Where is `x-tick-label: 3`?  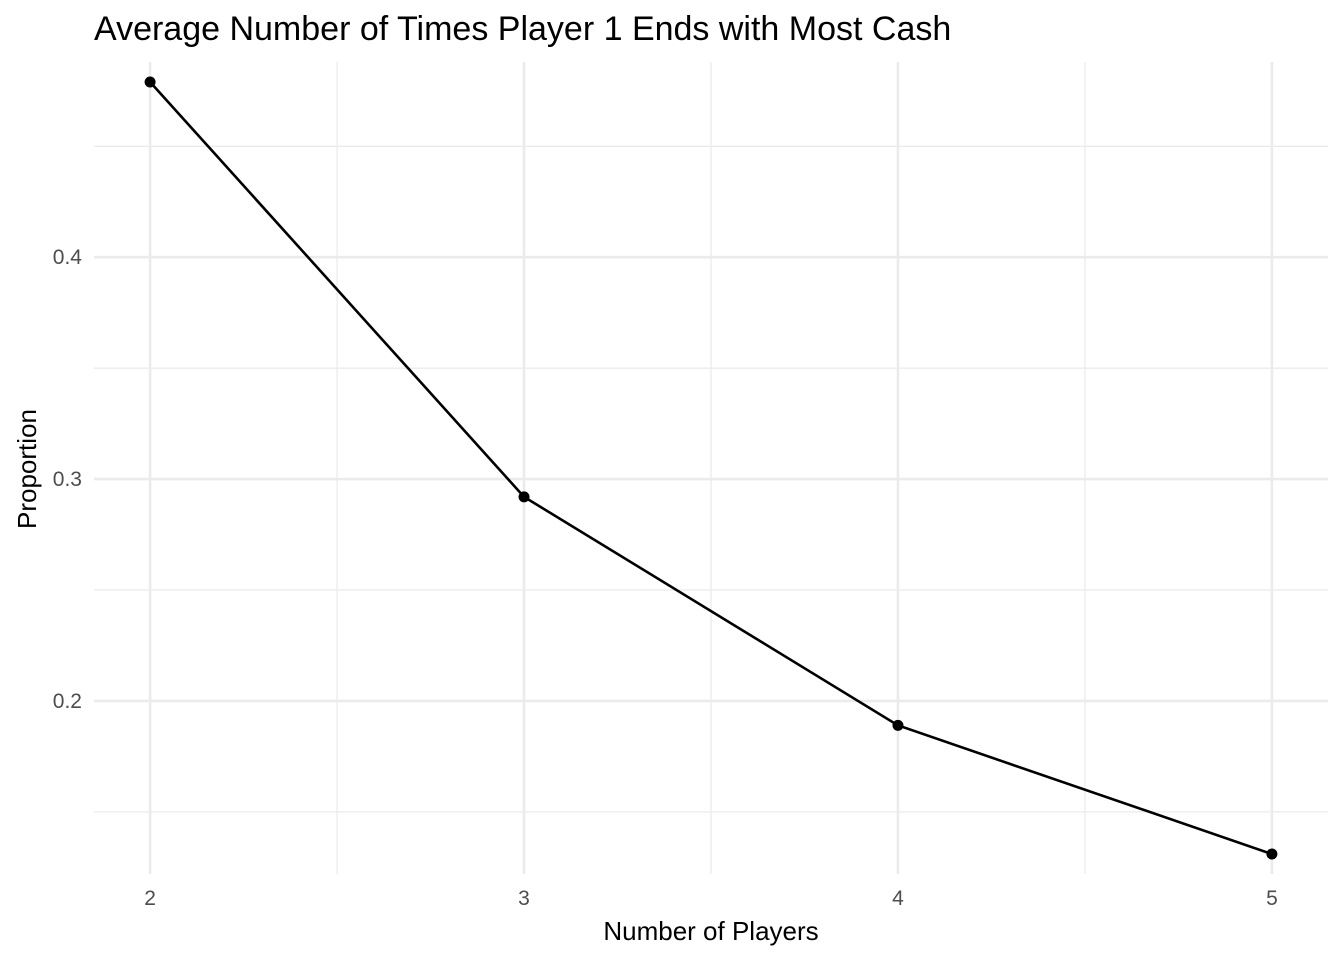
x-tick-label: 3 is located at coordinates (524, 898).